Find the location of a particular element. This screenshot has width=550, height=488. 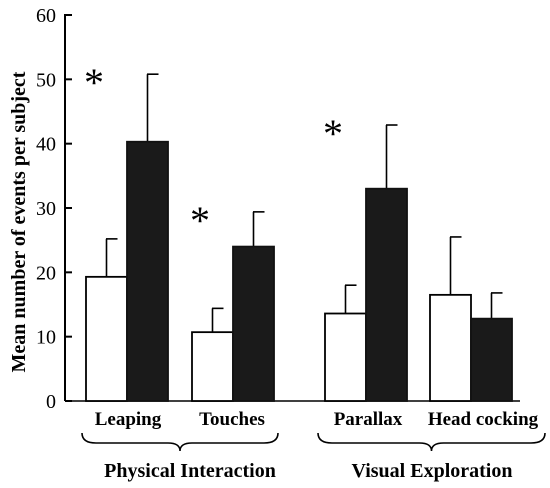

category-label-parallax: Parallax is located at coordinates (368, 419).